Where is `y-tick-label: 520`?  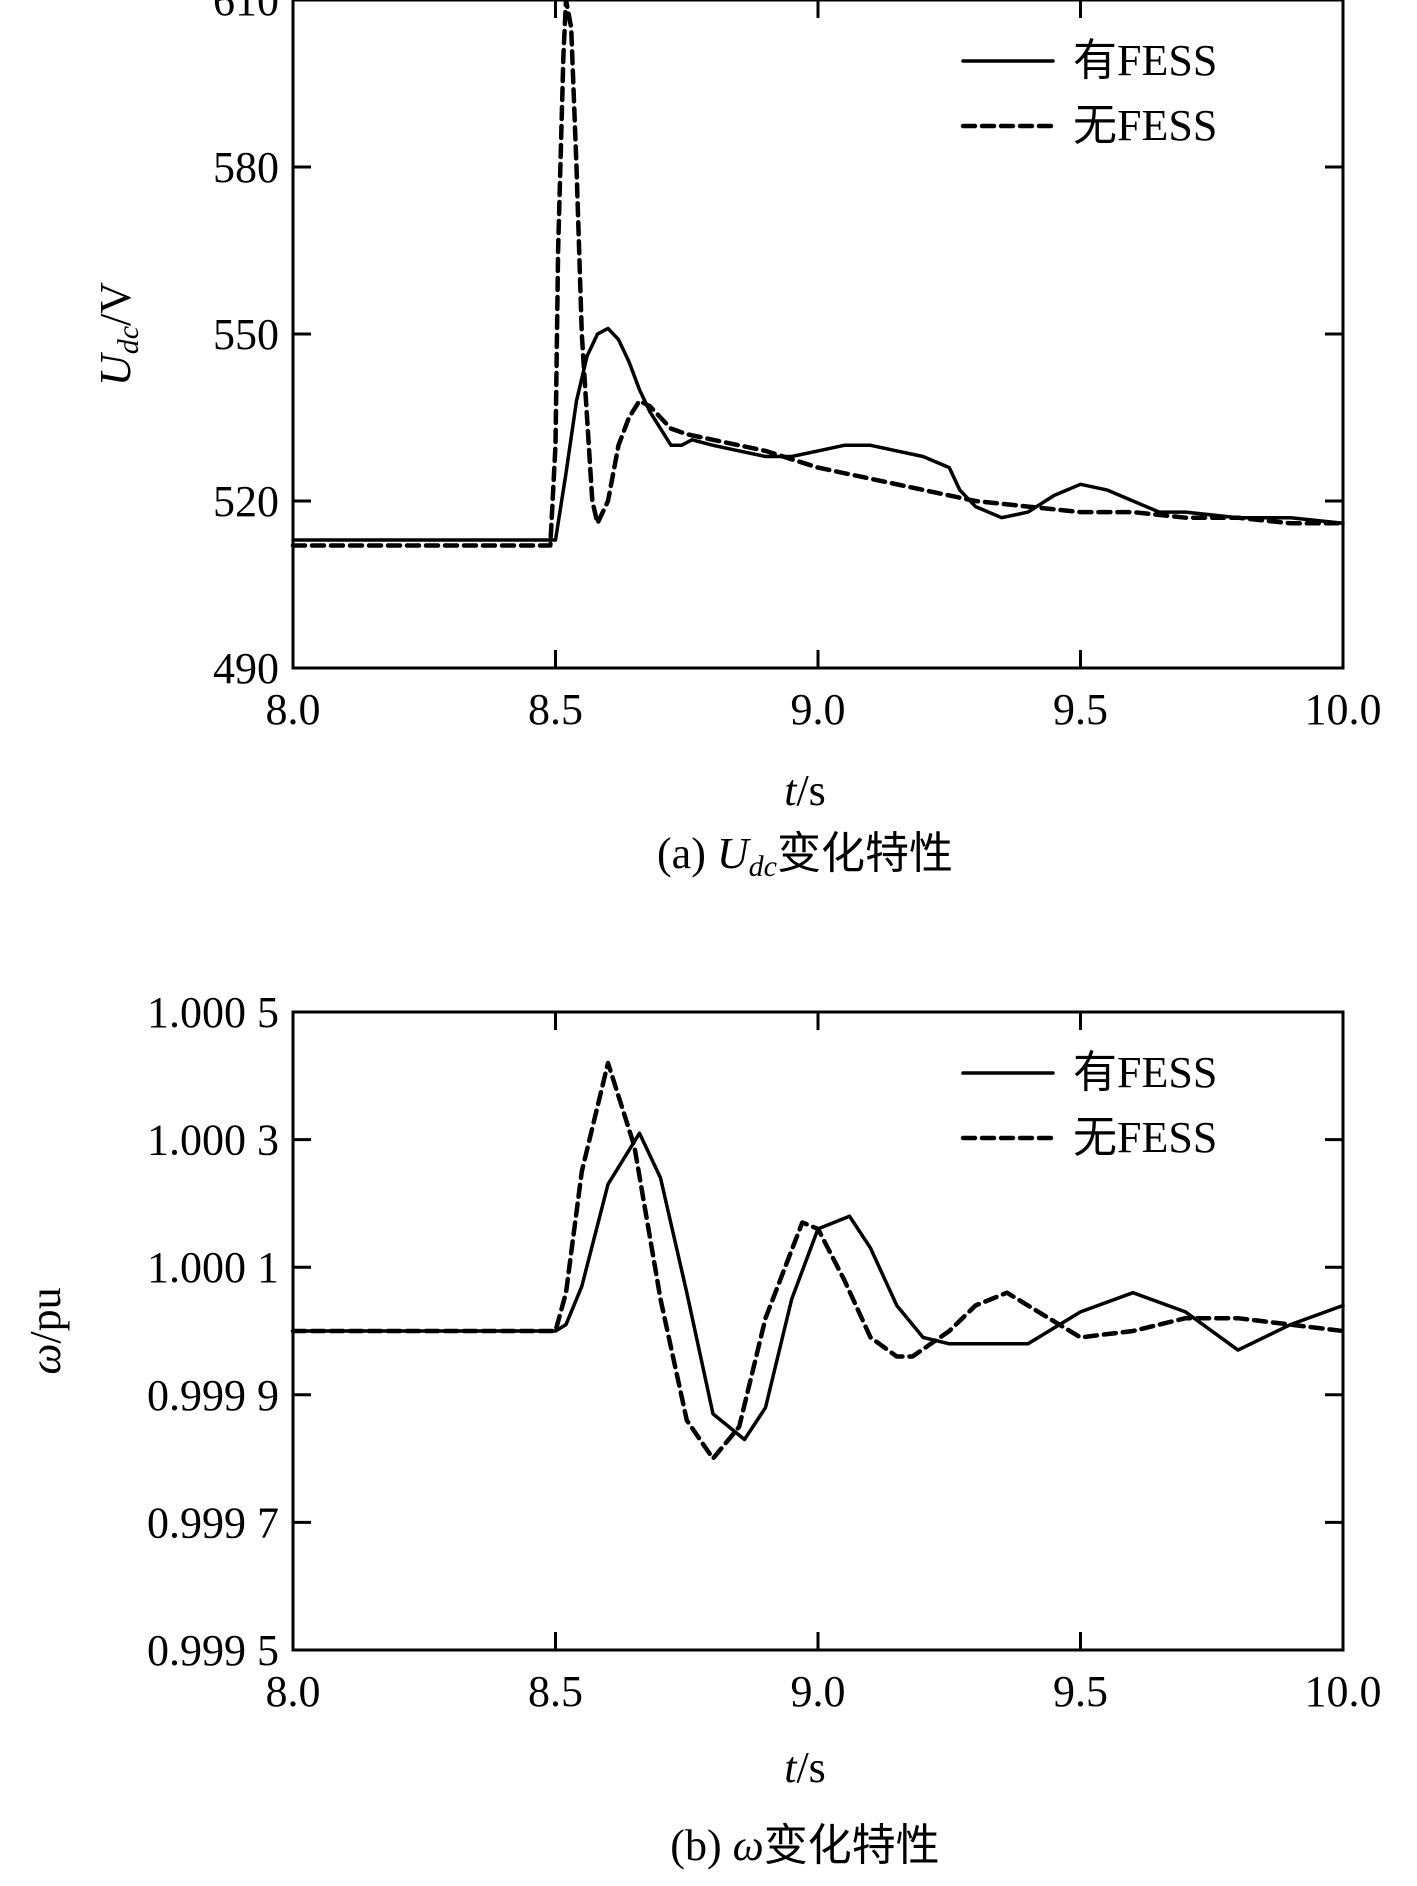 y-tick-label: 520 is located at coordinates (246, 501).